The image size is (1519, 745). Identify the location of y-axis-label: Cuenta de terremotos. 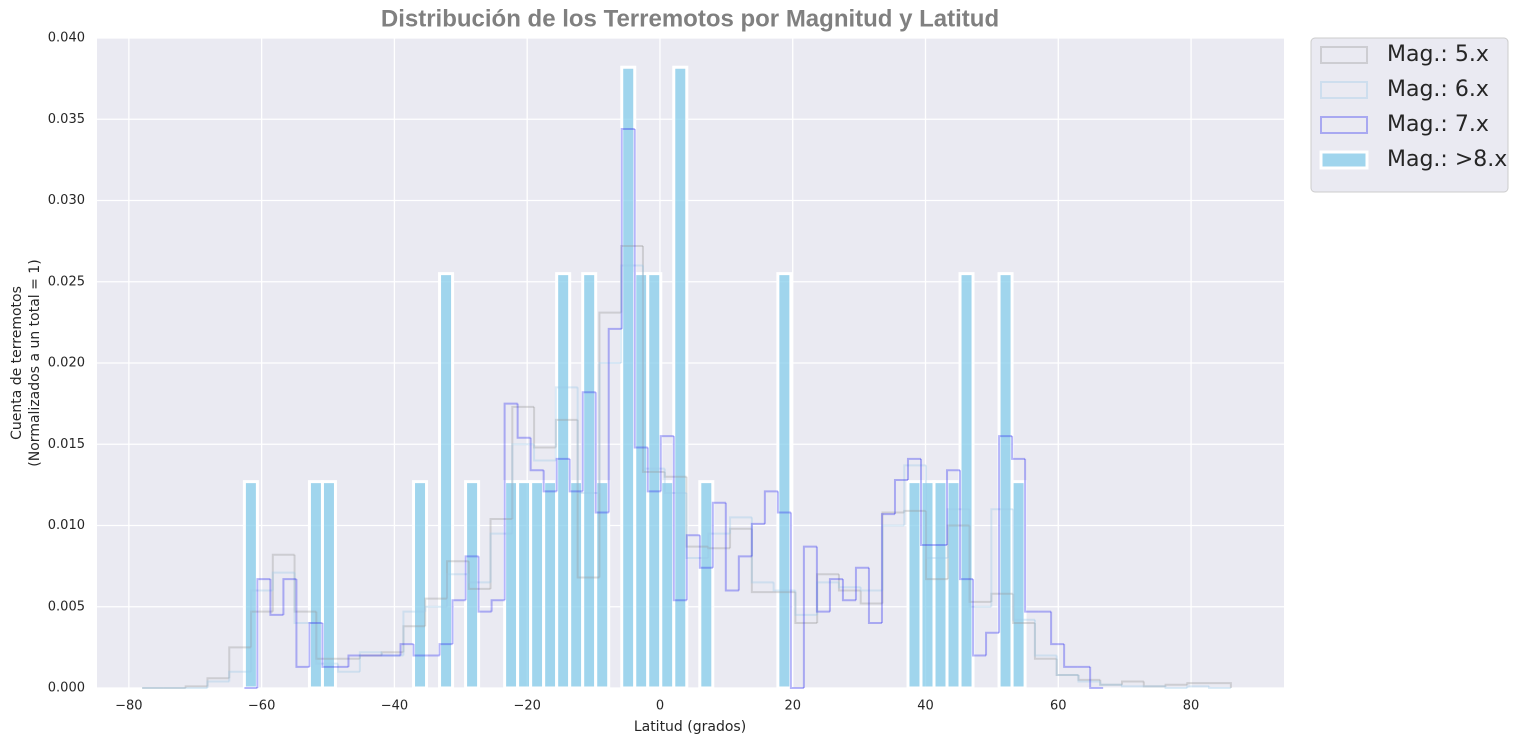
(17, 363).